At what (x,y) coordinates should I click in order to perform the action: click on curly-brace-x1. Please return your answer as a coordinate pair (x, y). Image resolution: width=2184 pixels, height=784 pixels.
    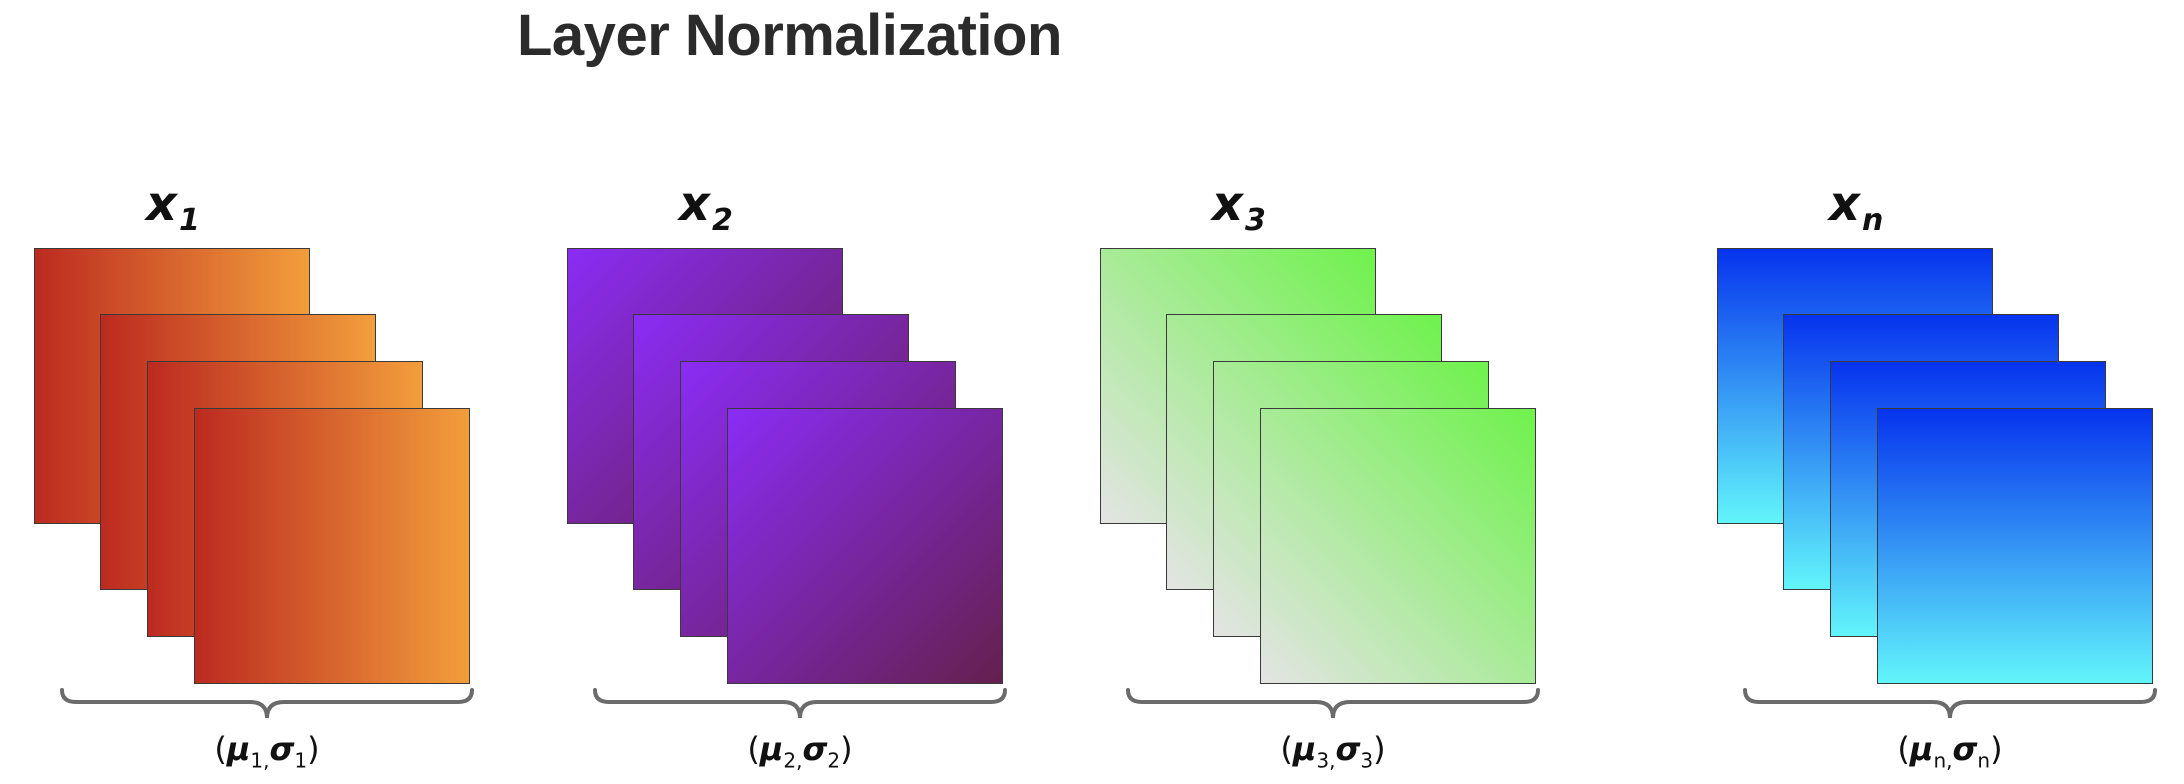
    Looking at the image, I should click on (267, 703).